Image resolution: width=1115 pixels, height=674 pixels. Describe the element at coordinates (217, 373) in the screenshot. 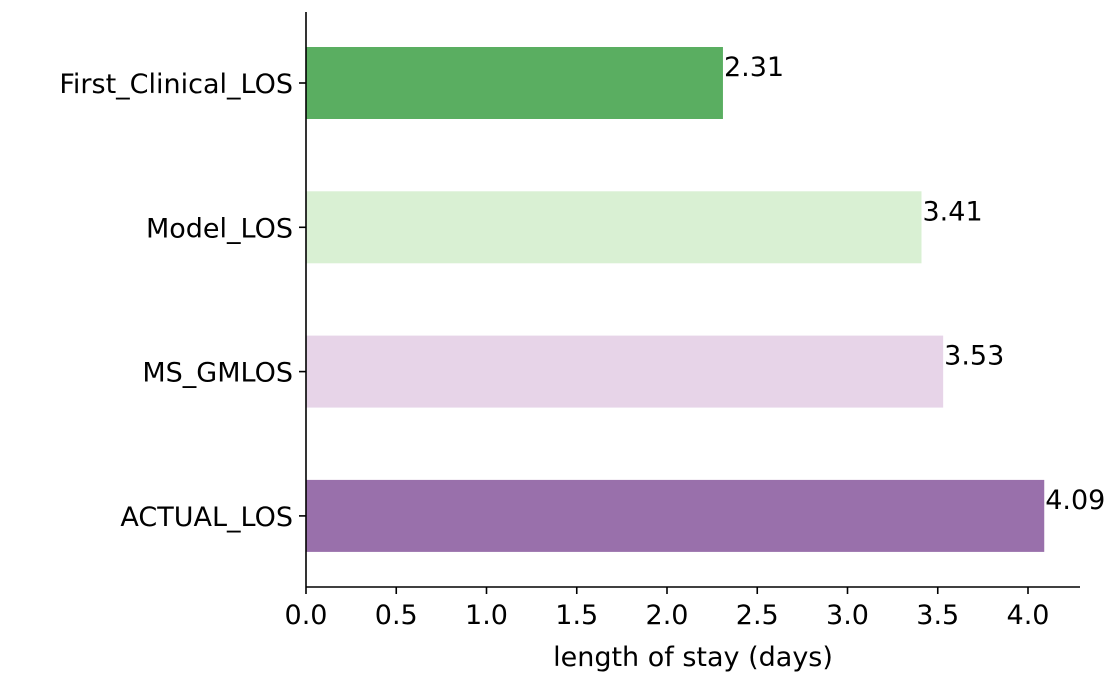

I see `y-tick-label: MS_GMLOS` at that location.